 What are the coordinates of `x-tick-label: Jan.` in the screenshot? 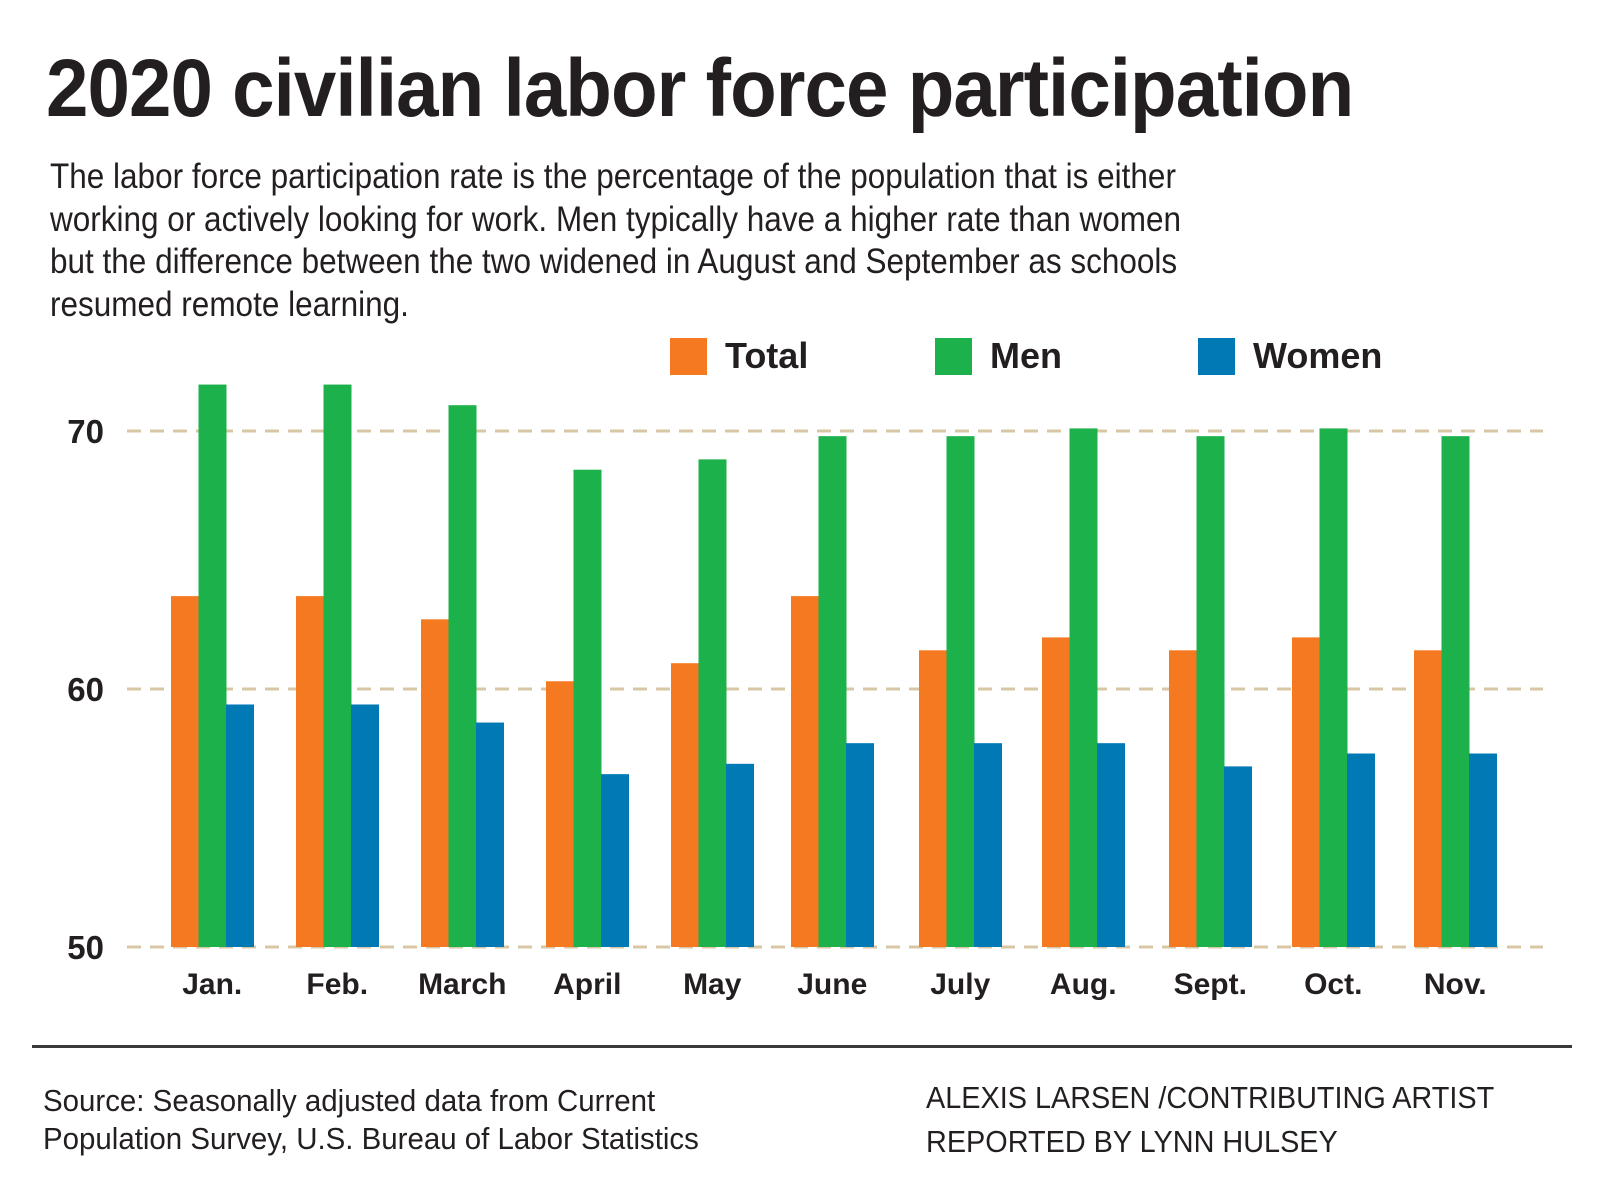 It's located at (212, 984).